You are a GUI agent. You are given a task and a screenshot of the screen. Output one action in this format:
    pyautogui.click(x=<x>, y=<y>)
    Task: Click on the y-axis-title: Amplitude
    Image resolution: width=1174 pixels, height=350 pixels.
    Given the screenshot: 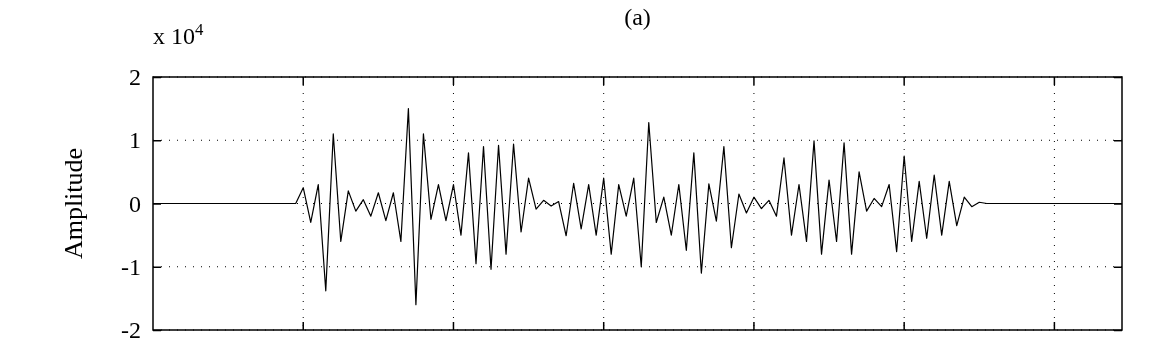 What is the action you would take?
    pyautogui.click(x=73, y=203)
    